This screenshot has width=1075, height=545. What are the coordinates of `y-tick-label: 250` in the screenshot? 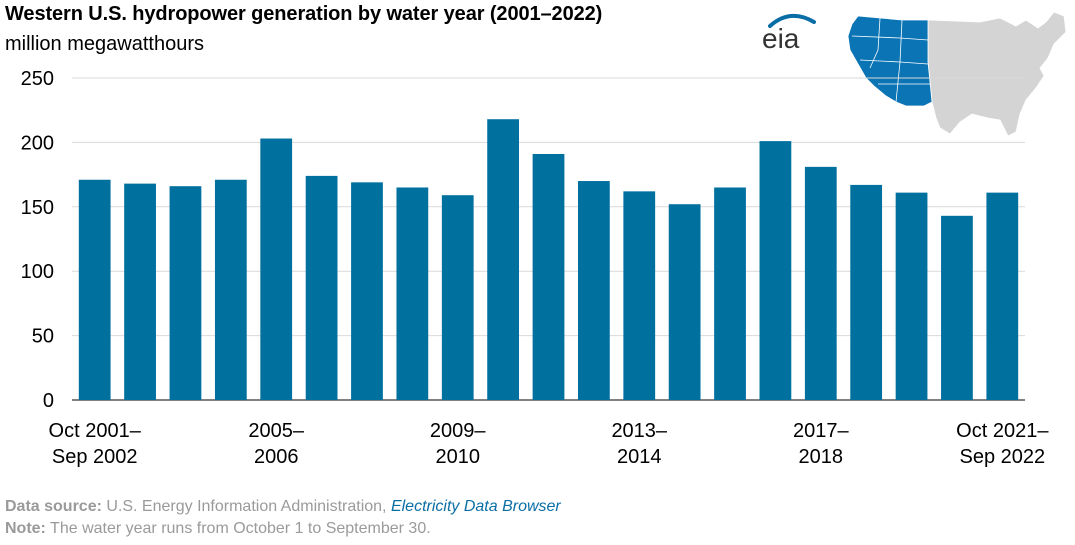 It's located at (37, 79).